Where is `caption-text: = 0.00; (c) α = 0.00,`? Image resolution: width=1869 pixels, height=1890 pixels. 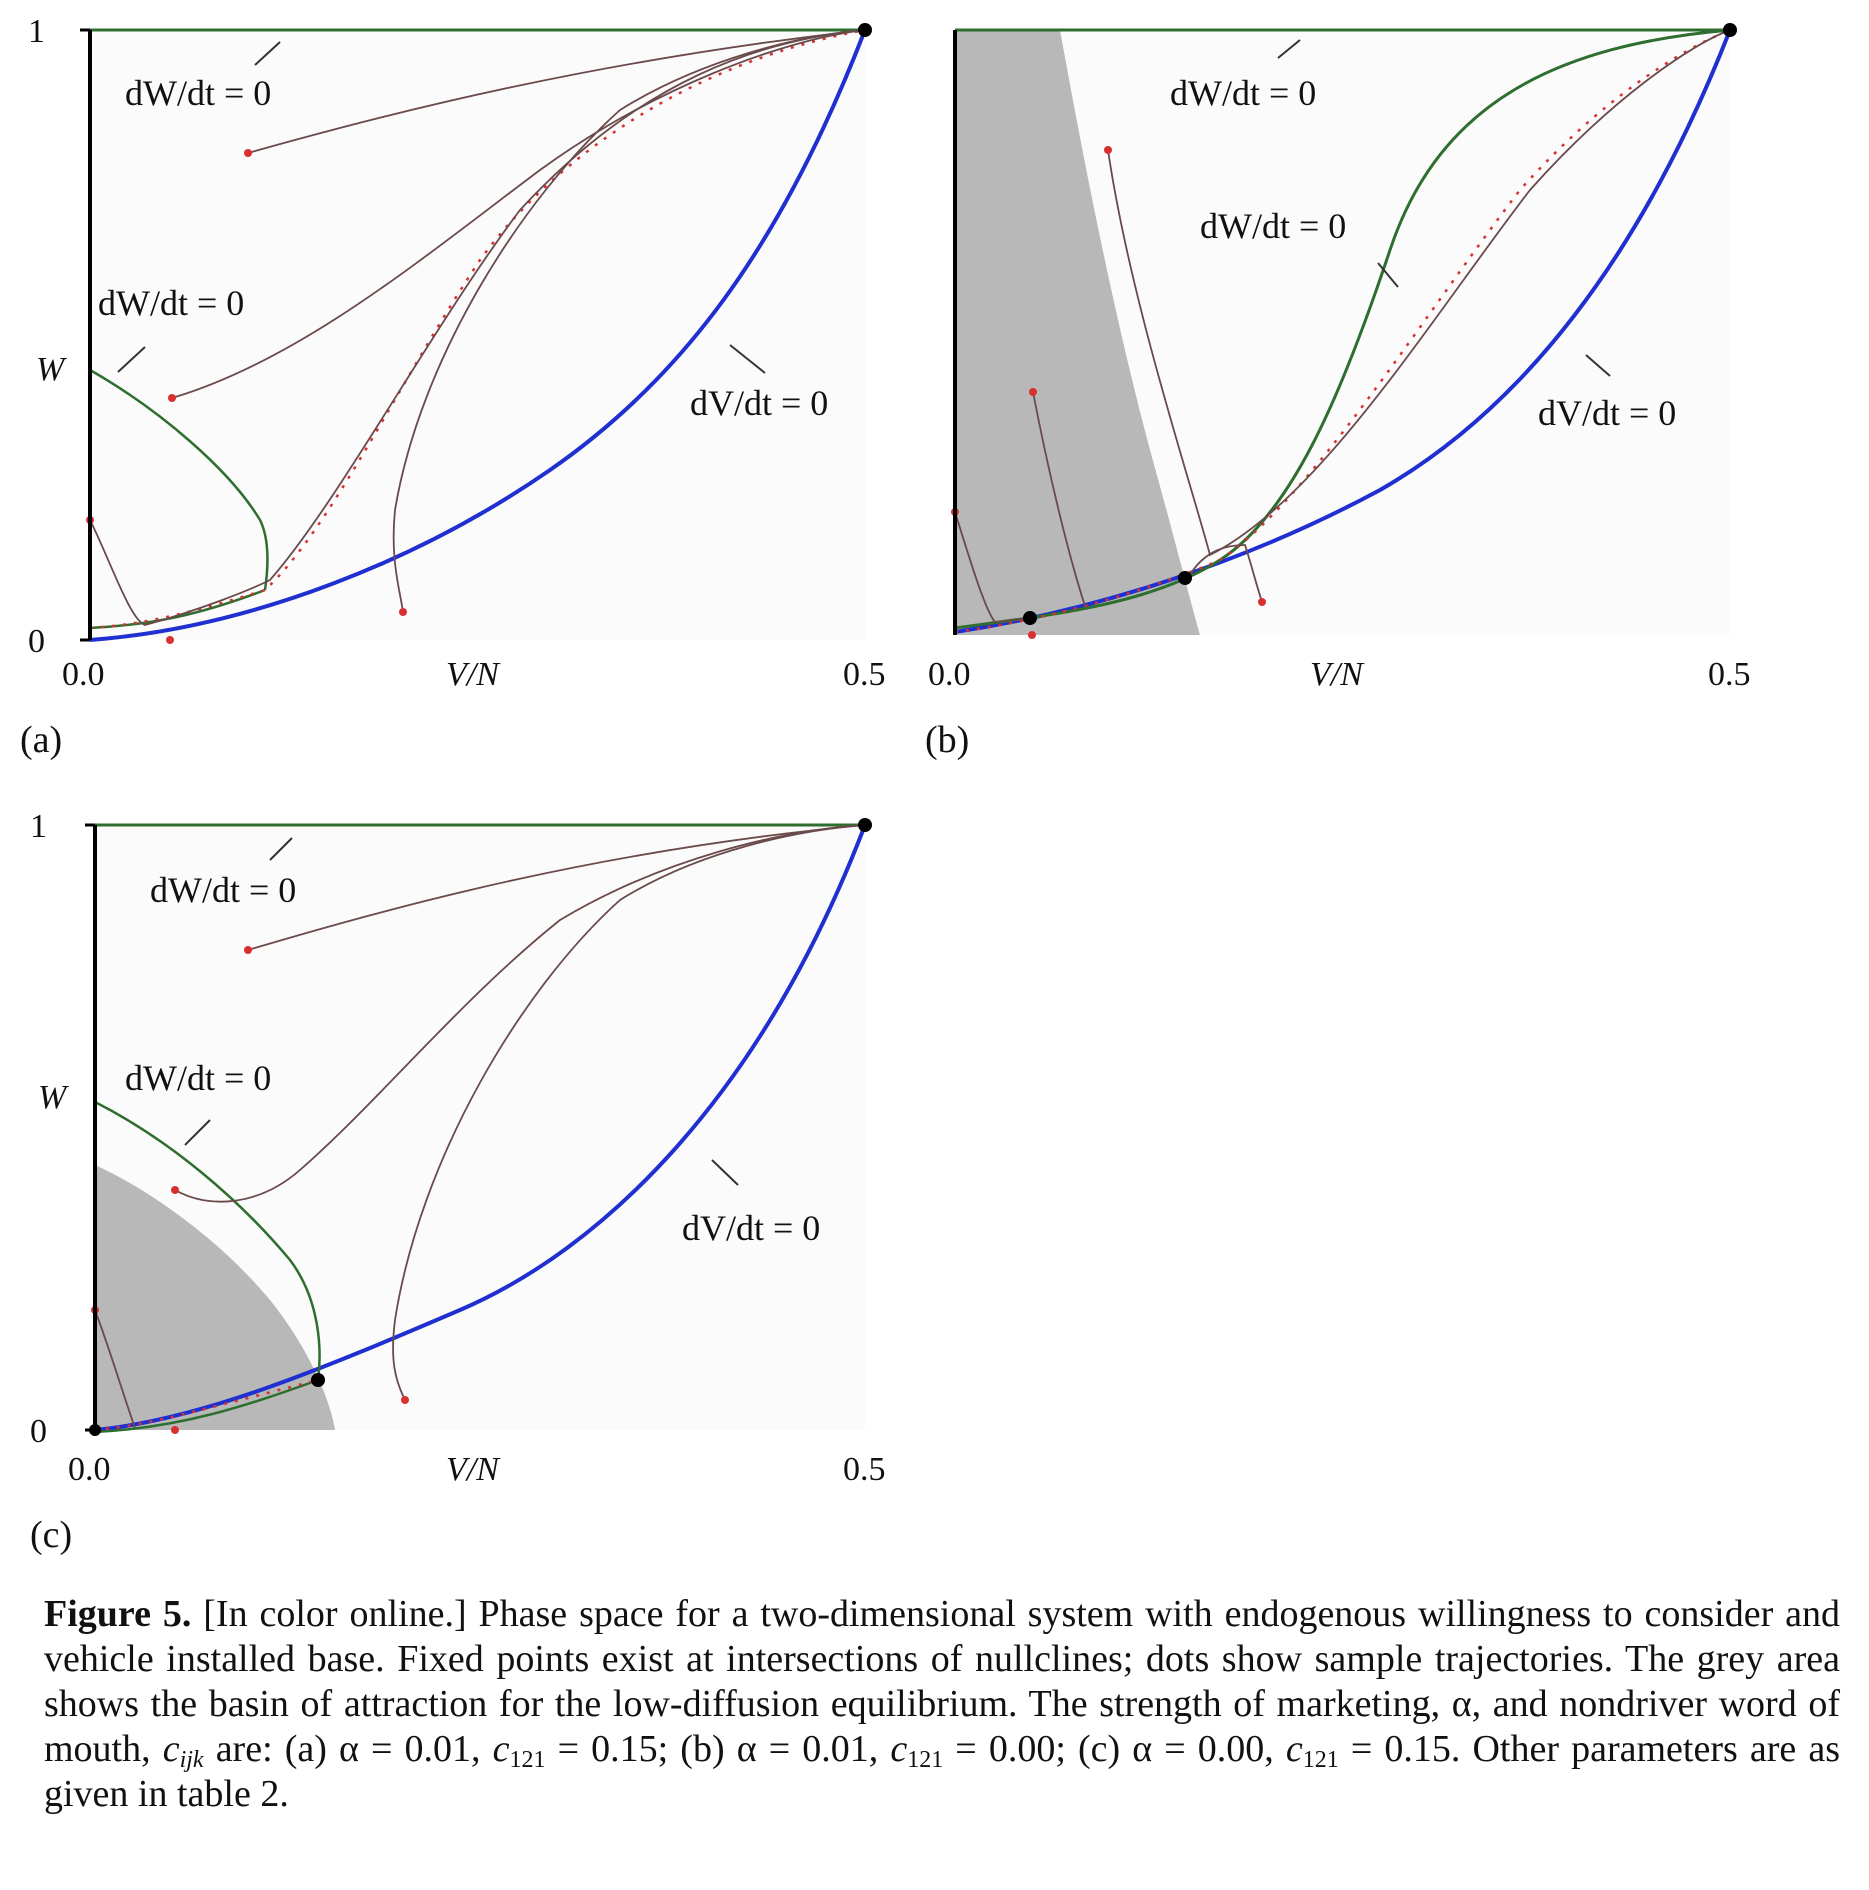 caption-text: = 0.00; (c) α = 0.00, is located at coordinates (1114, 1749).